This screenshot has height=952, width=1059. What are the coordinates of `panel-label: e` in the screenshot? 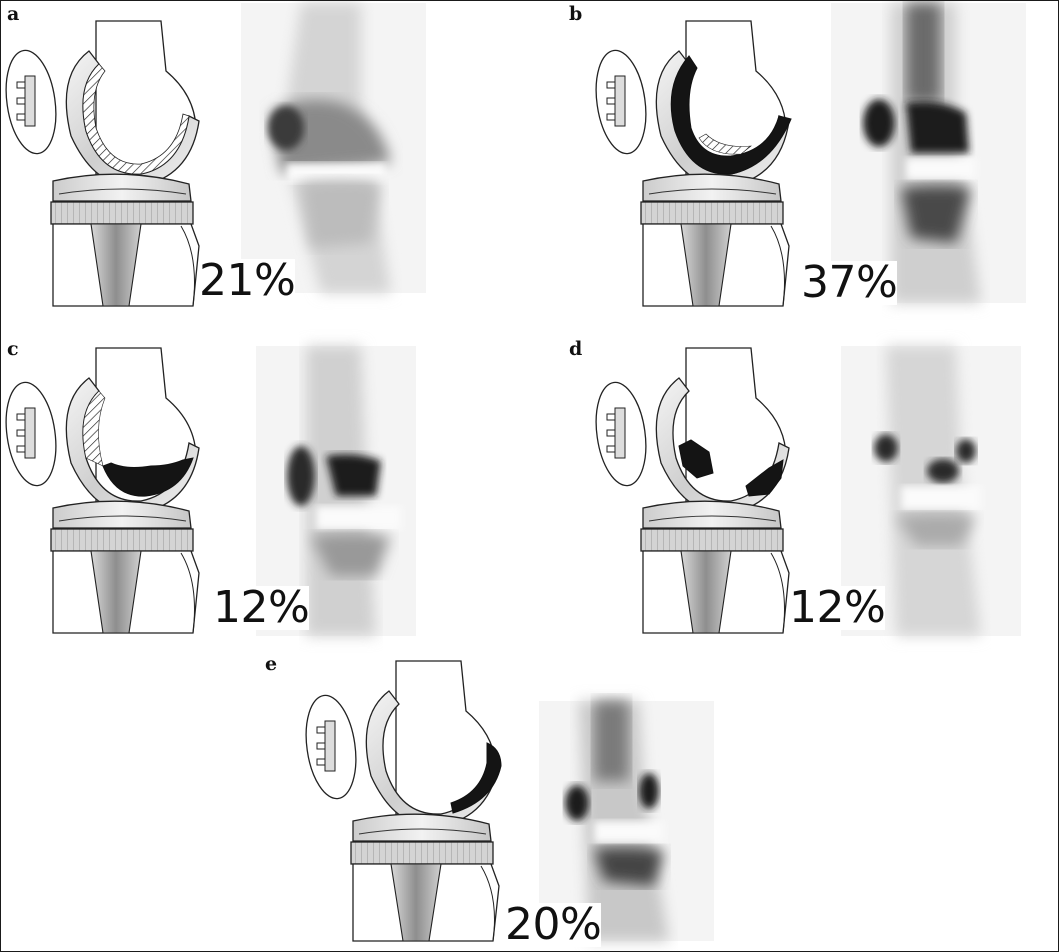 It's located at (271, 664).